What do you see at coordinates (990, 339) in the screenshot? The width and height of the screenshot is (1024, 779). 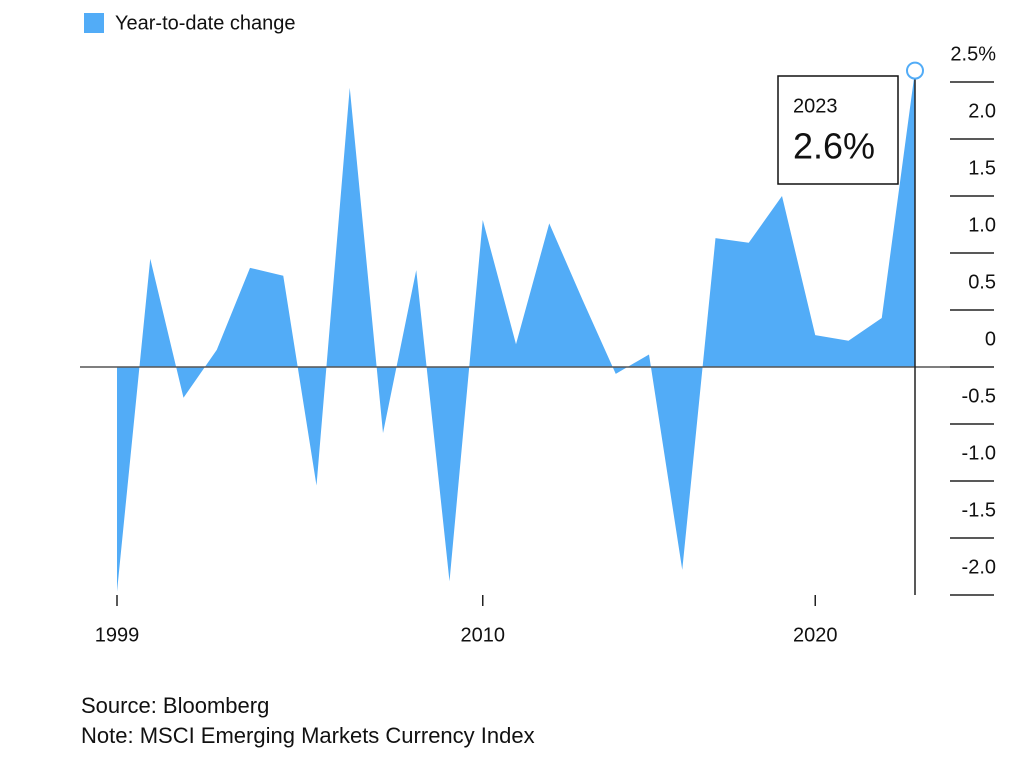 I see `y-tick-label: 0` at bounding box center [990, 339].